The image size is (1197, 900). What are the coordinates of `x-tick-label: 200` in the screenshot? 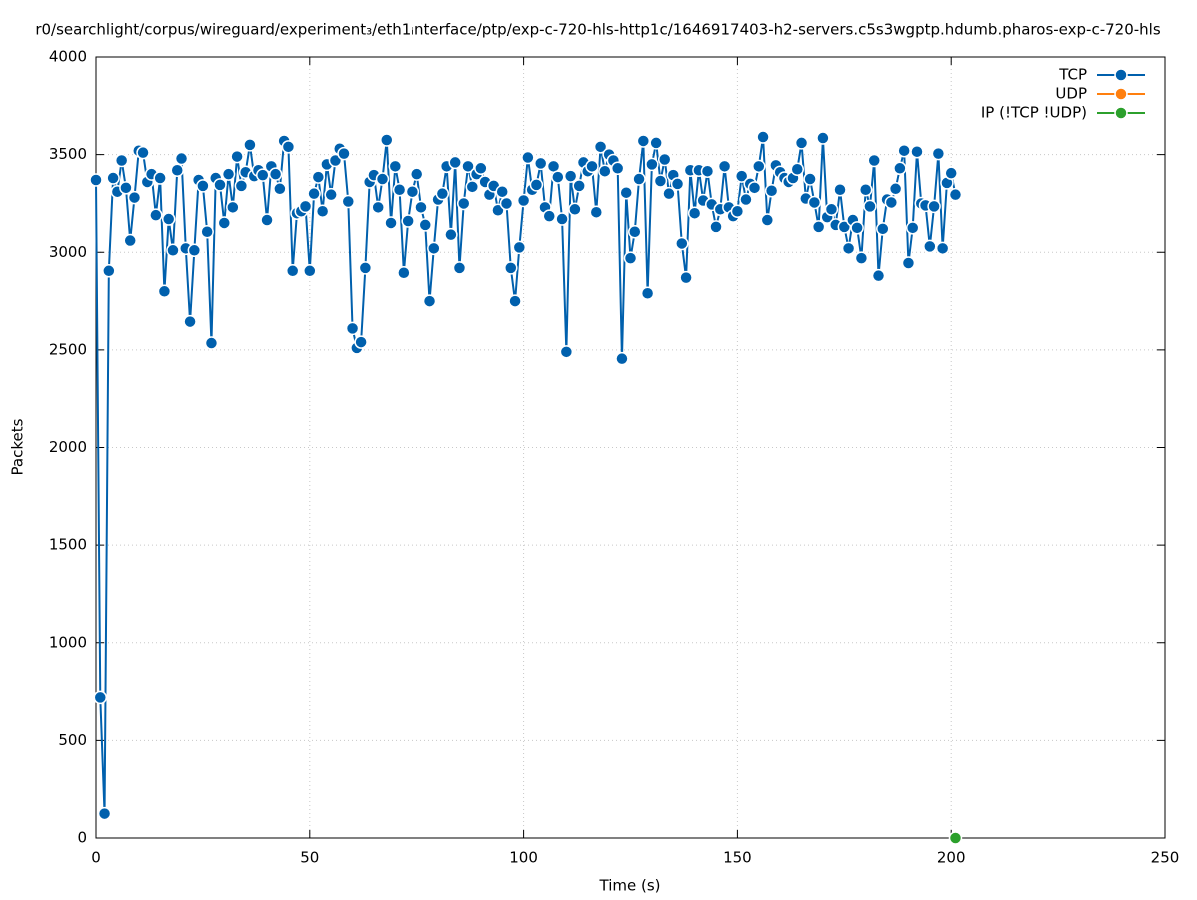 It's located at (951, 858).